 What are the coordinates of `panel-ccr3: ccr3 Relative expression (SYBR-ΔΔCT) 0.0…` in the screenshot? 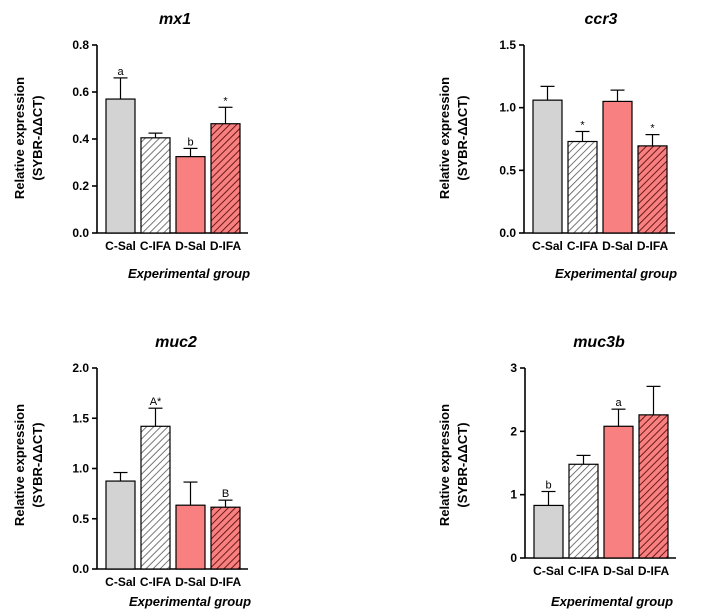 It's located at (557, 146).